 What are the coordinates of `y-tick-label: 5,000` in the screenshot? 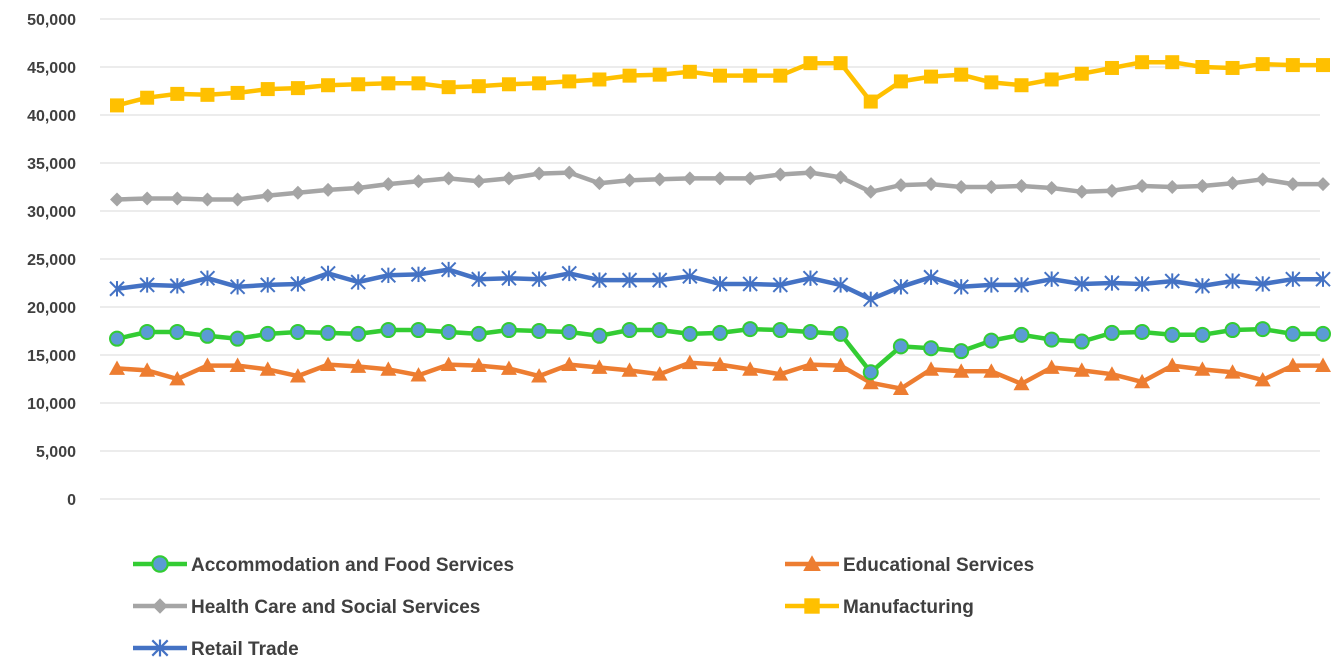 It's located at (56, 452).